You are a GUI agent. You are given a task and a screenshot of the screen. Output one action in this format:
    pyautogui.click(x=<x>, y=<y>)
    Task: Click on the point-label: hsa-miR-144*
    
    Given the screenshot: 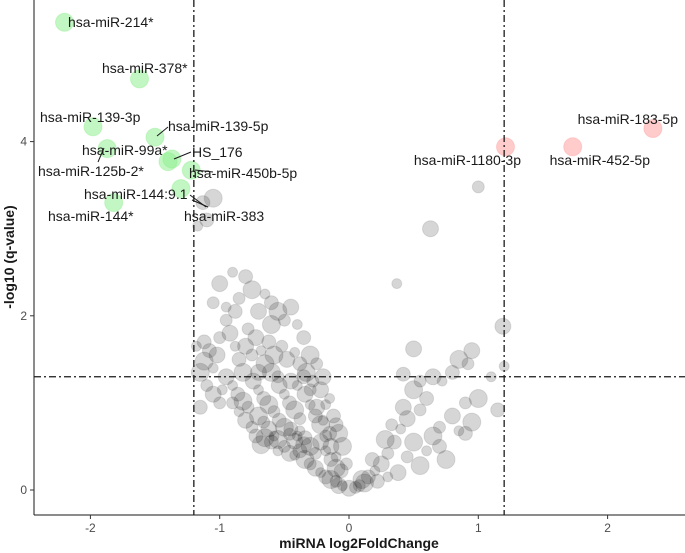 What is the action you would take?
    pyautogui.click(x=91, y=216)
    